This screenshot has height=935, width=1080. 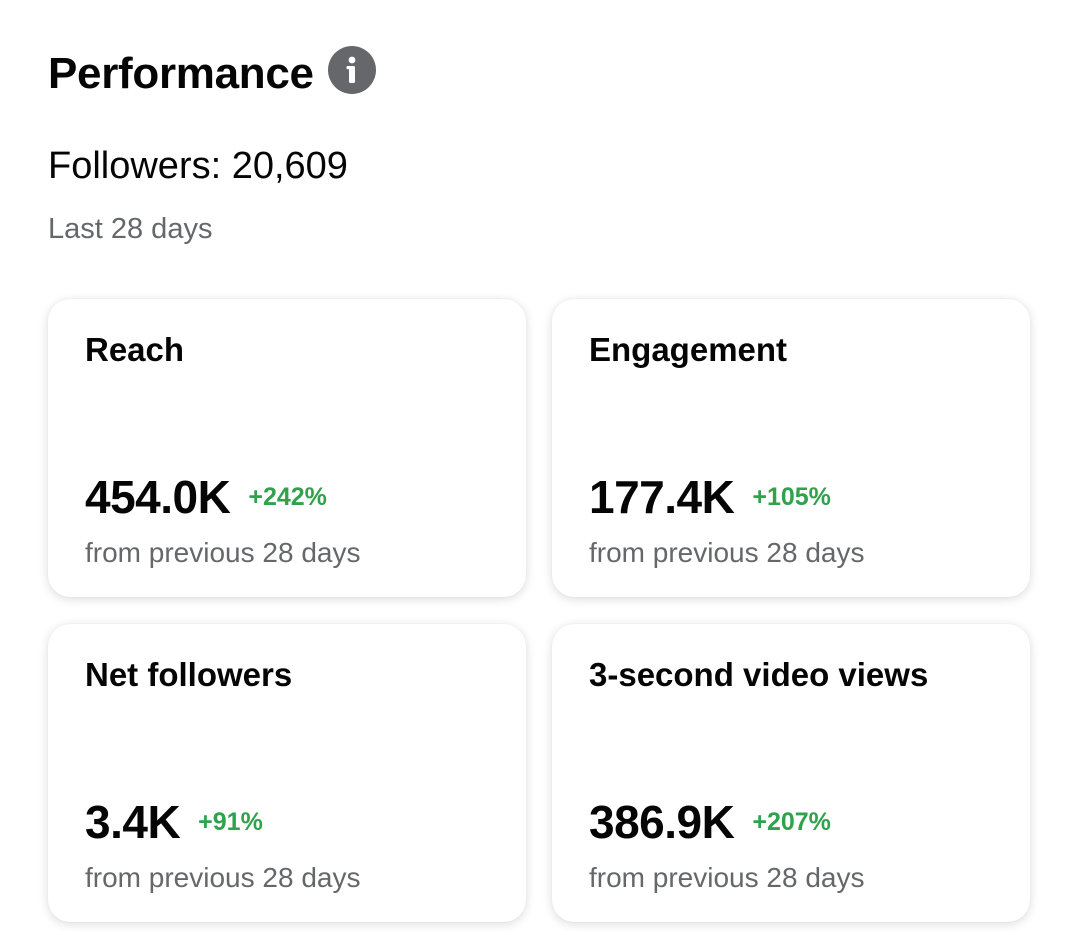 I want to click on metric-value: 454.0K, so click(x=158, y=497).